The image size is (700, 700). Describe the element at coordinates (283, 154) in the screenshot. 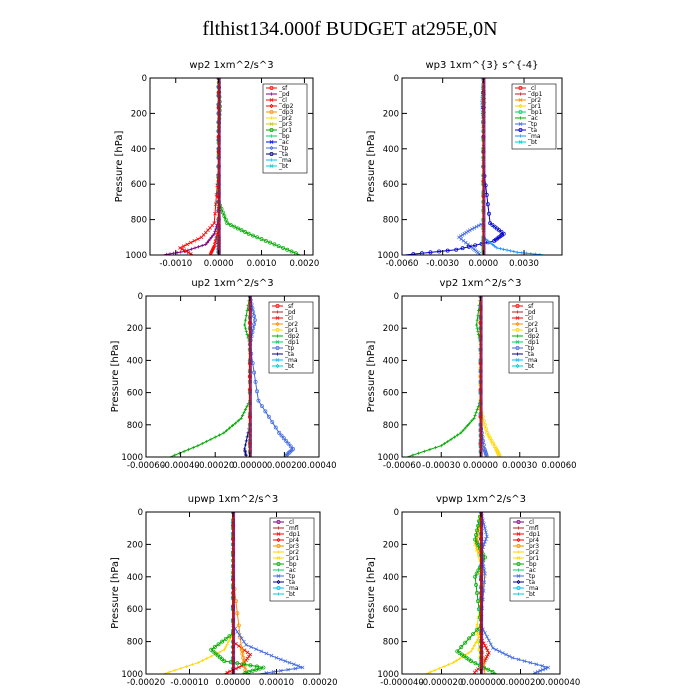

I see `legend-entry: _ta` at that location.